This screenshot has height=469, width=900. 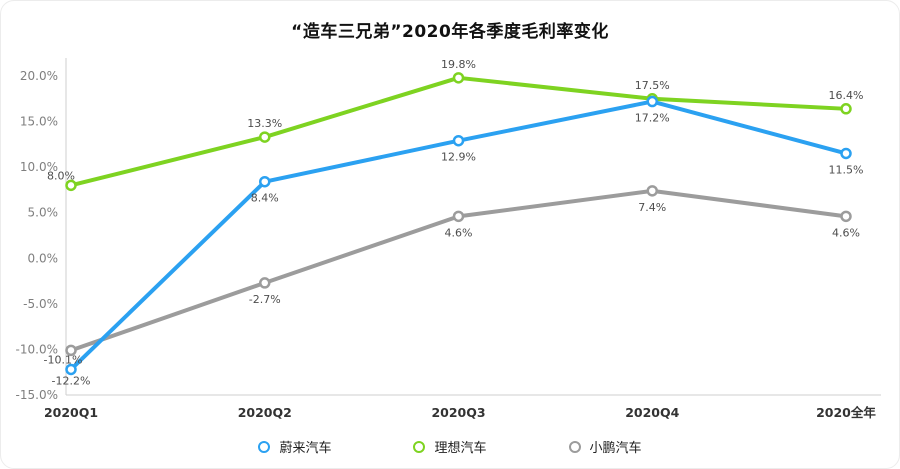 What do you see at coordinates (265, 412) in the screenshot?
I see `x-tick-label: 2020Q2` at bounding box center [265, 412].